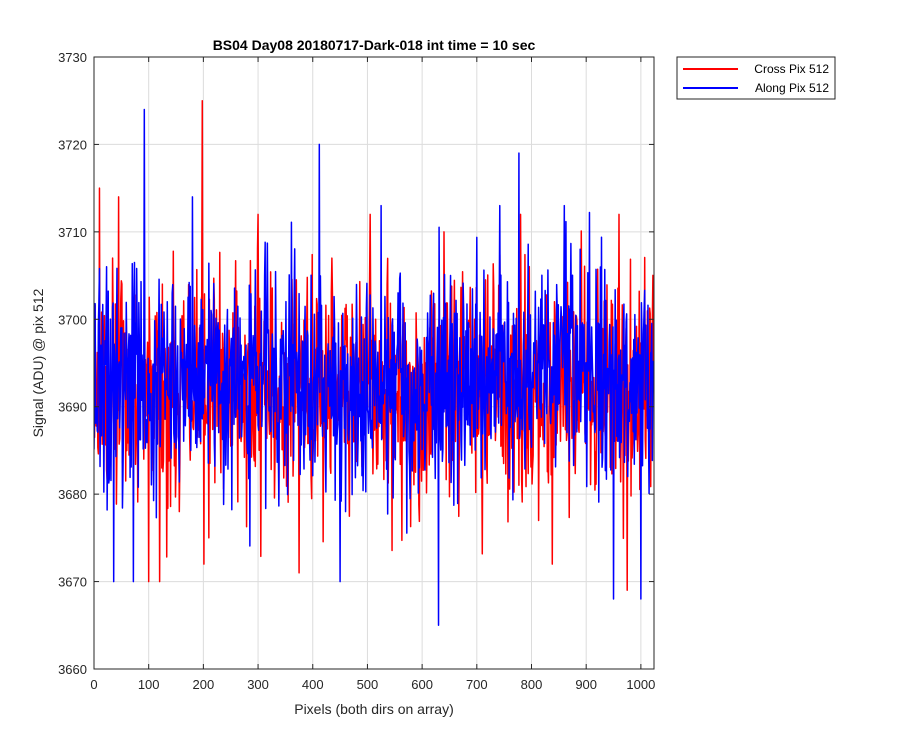 This screenshot has width=900, height=750. I want to click on y-tick-label: 3680, so click(72, 494).